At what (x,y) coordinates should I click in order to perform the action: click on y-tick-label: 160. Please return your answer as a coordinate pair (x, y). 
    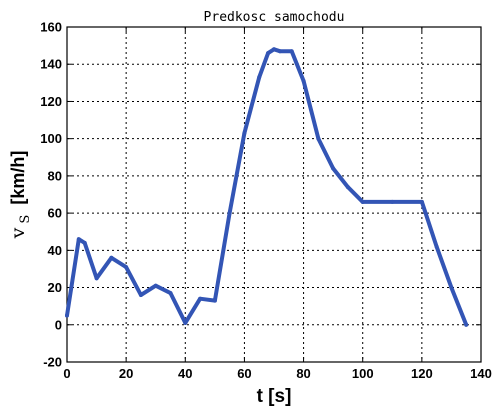
    Looking at the image, I should click on (51, 27).